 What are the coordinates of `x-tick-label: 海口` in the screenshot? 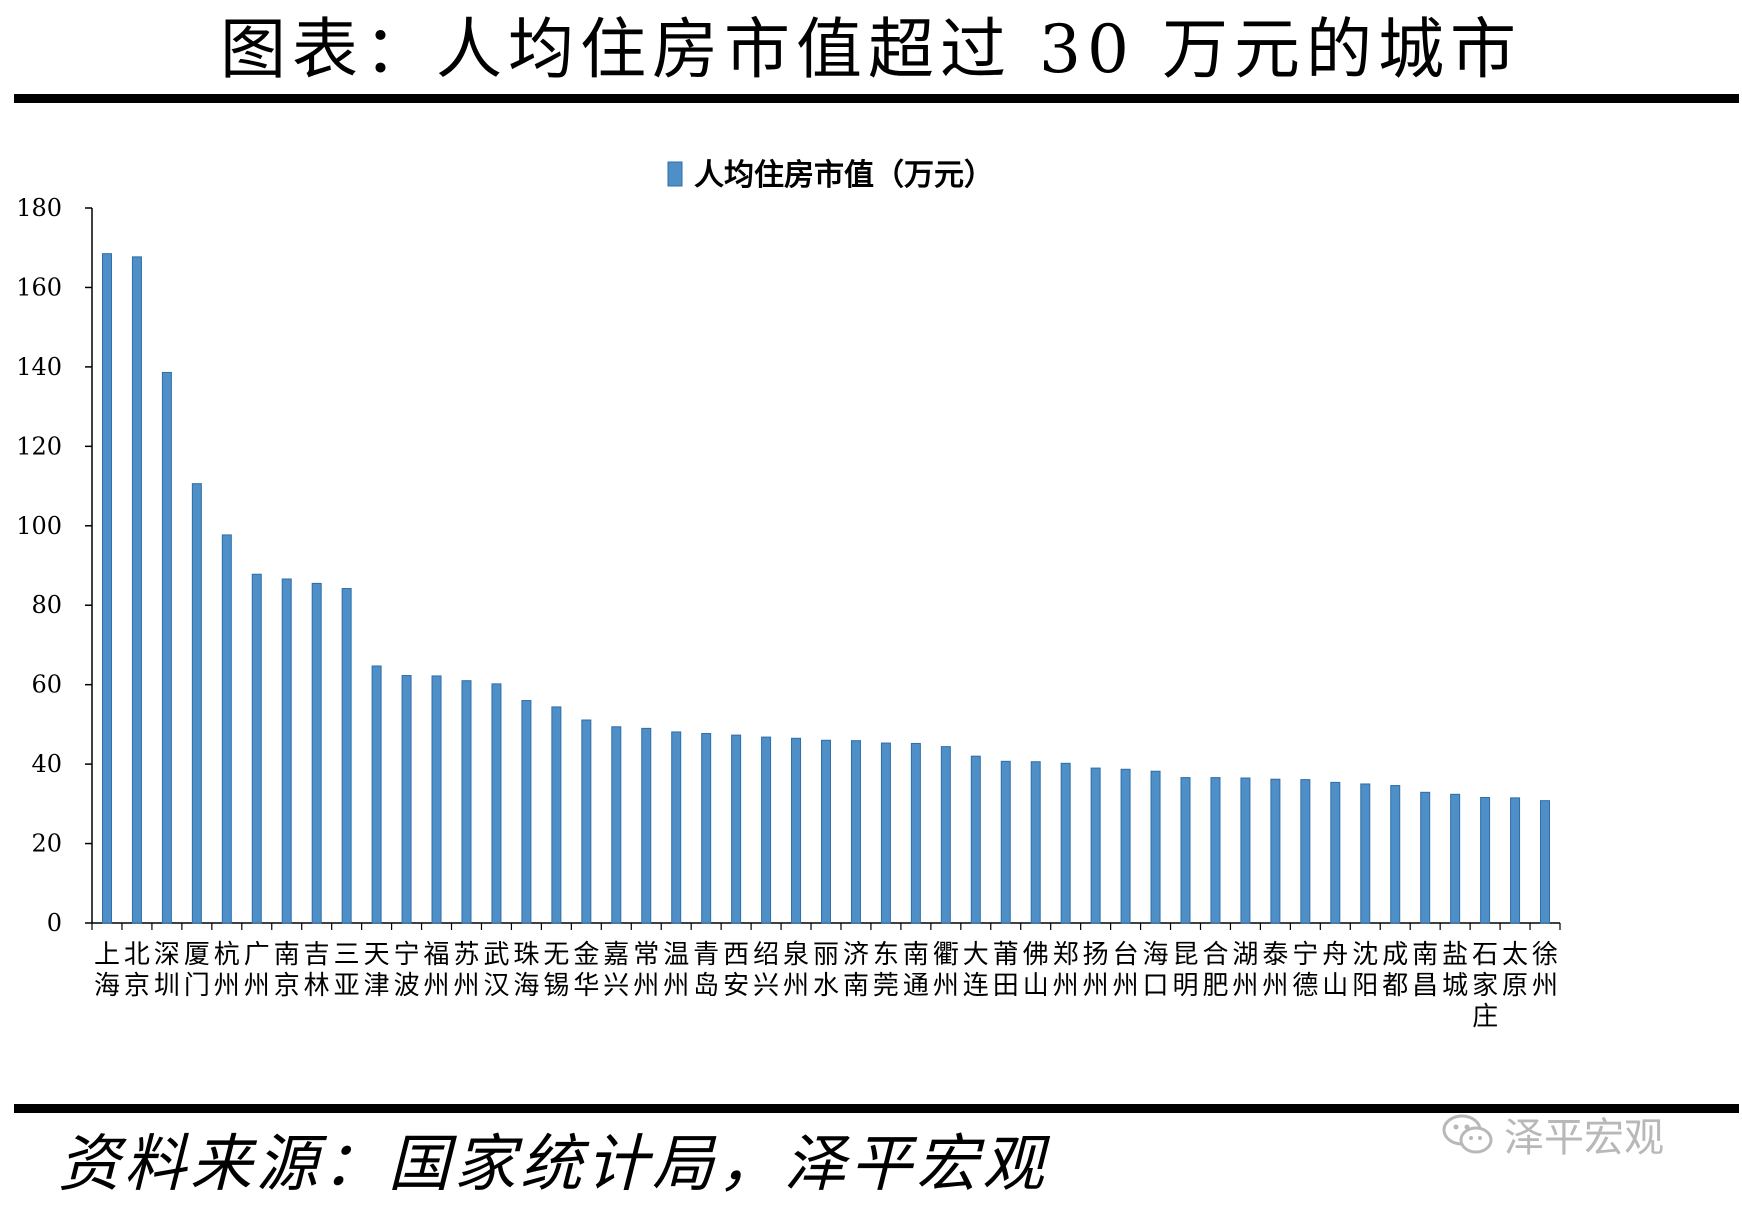 It's located at (1156, 970).